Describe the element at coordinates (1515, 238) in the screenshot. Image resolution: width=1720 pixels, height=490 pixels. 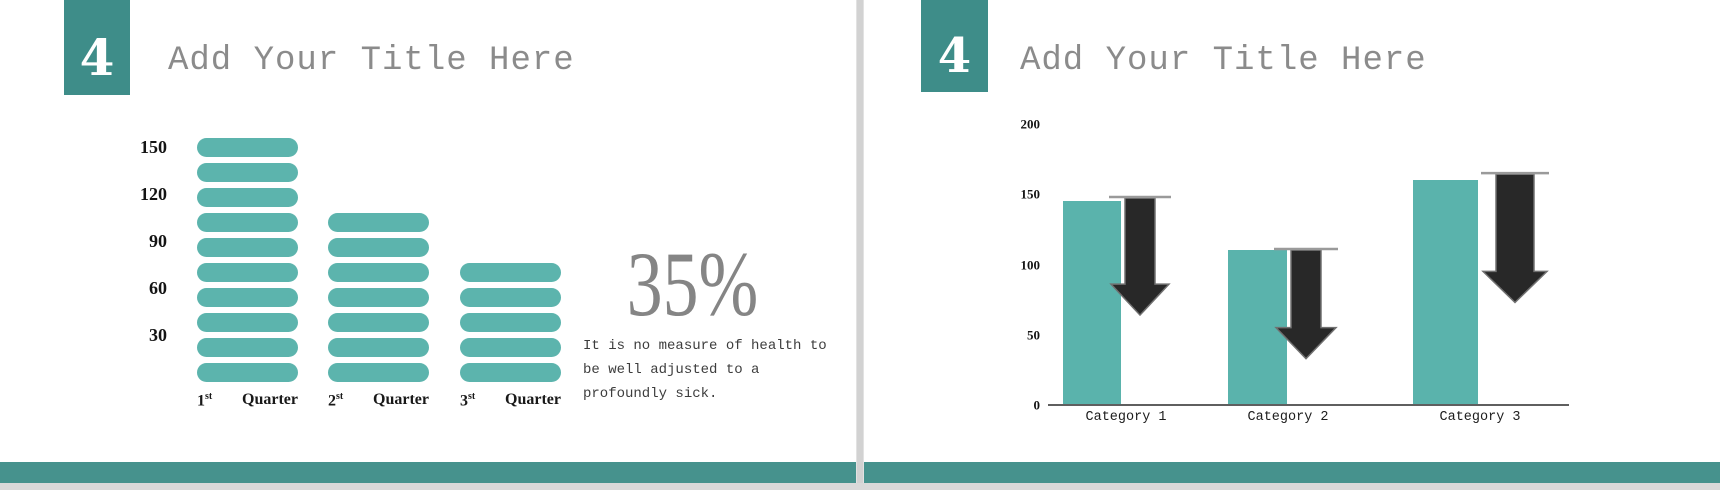
I see `decrease-arrow-icon` at that location.